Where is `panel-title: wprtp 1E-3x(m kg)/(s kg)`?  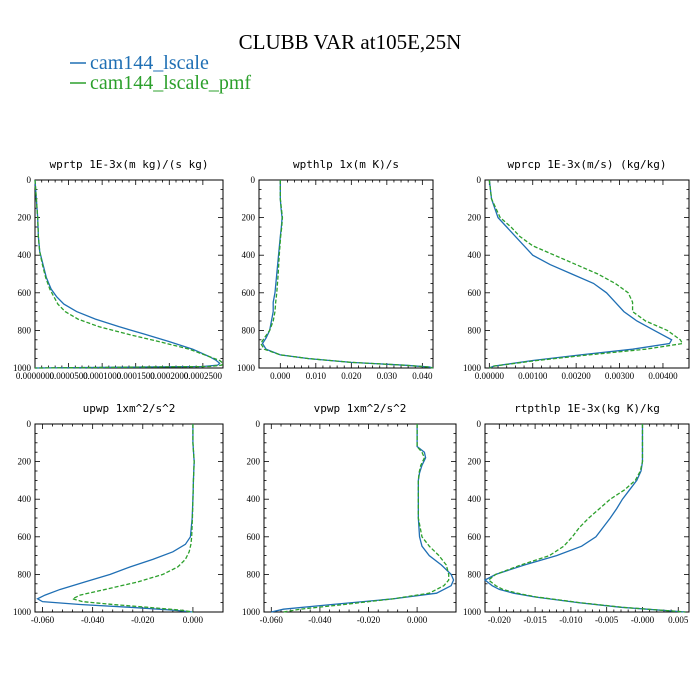 panel-title: wprtp 1E-3x(m kg)/(s kg) is located at coordinates (129, 164).